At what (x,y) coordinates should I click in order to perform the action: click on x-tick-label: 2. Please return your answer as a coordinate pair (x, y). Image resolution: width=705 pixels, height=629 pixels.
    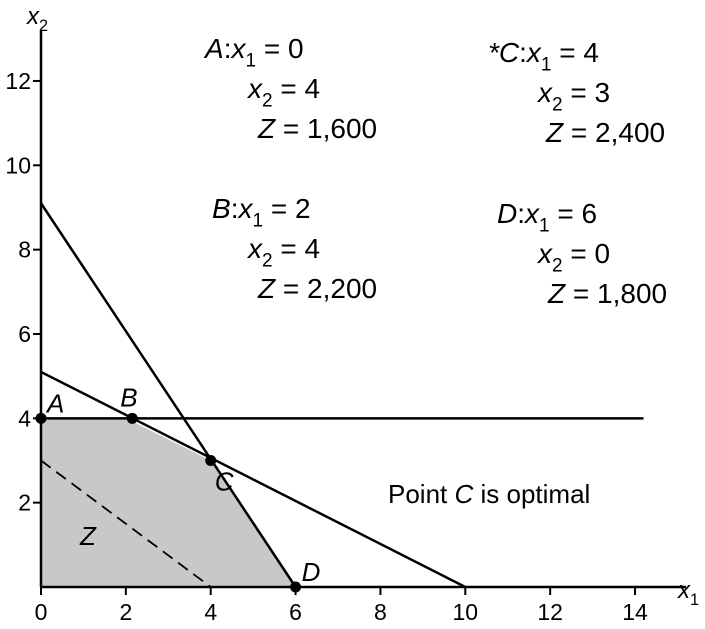
    Looking at the image, I should click on (125, 612).